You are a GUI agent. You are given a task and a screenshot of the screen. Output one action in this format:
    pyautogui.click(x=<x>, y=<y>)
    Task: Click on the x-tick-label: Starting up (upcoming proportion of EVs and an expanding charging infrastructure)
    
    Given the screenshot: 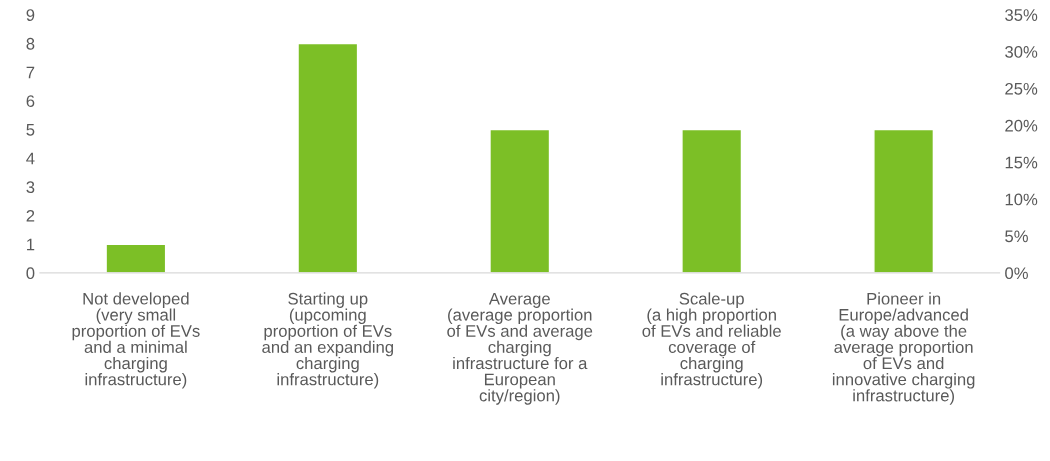 What is the action you would take?
    pyautogui.click(x=328, y=340)
    